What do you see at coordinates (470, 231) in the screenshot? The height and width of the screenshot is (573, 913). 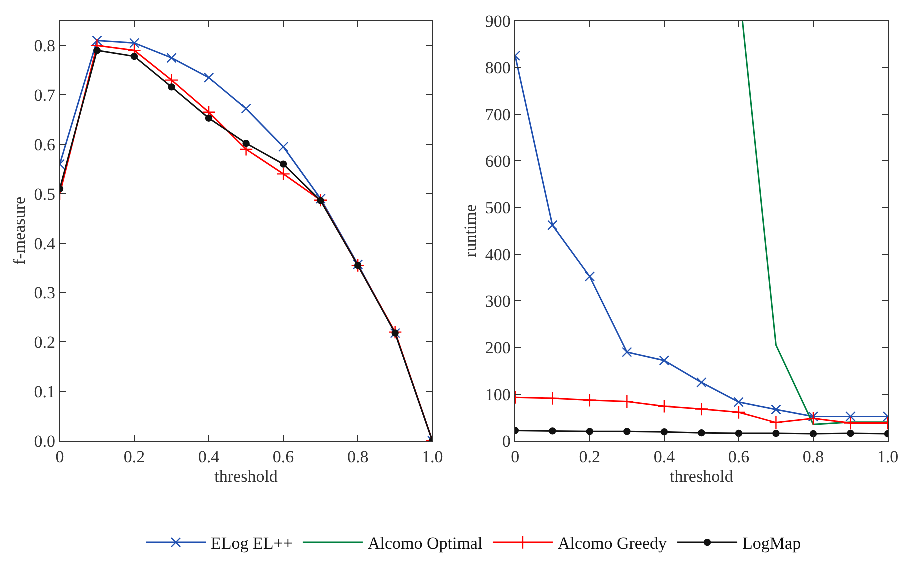 I see `y-axis-title: runtime` at bounding box center [470, 231].